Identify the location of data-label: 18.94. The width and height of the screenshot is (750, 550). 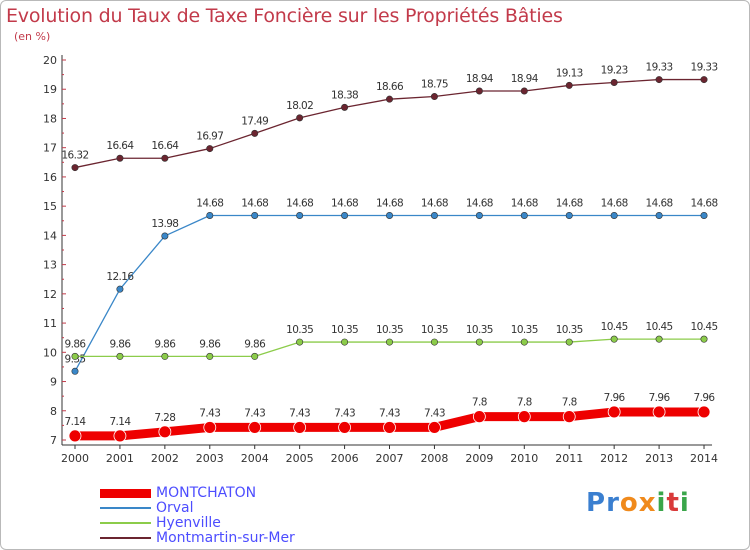
(525, 79).